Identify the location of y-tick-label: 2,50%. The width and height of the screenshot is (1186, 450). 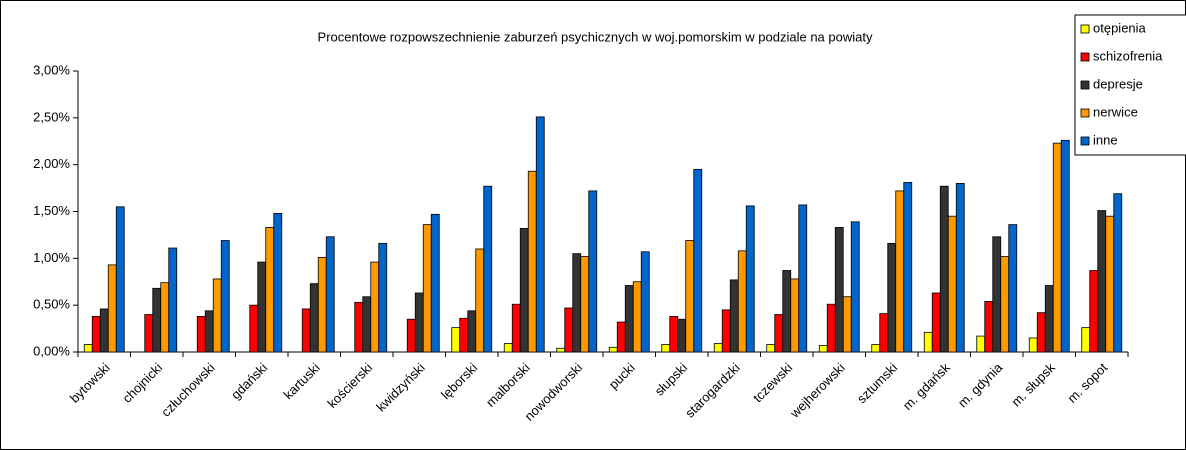
(51, 116).